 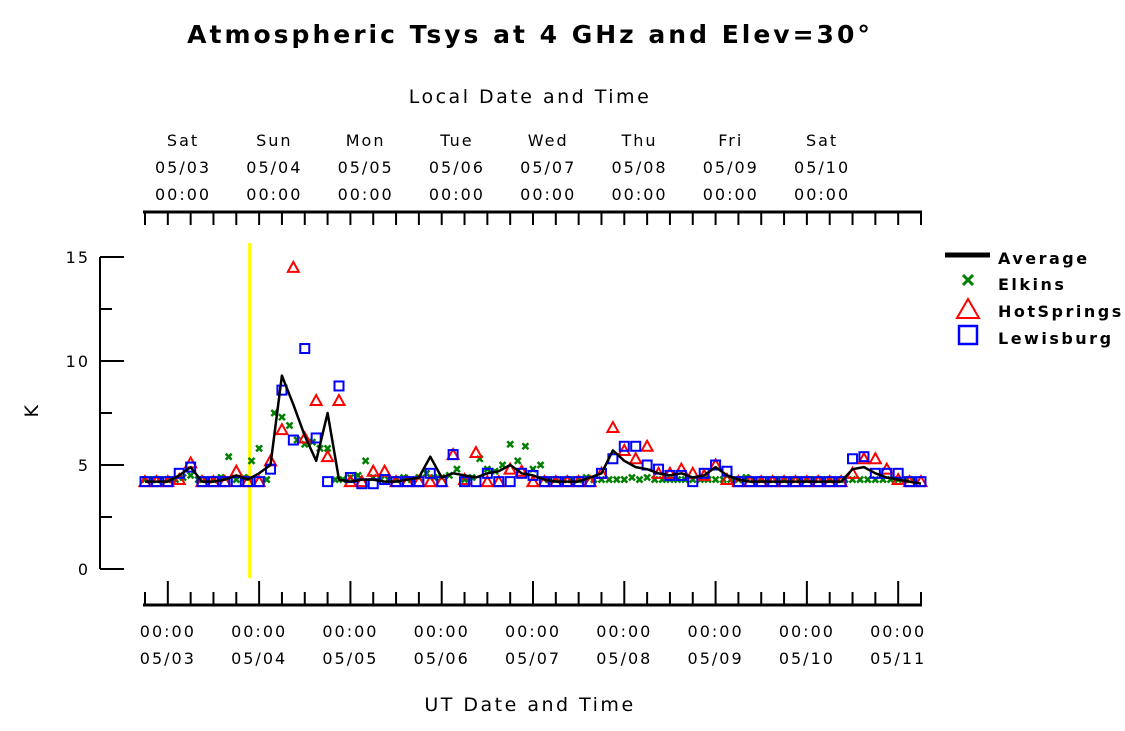 What do you see at coordinates (533, 658) in the screenshot?
I see `bottom-tick-date: 05/07` at bounding box center [533, 658].